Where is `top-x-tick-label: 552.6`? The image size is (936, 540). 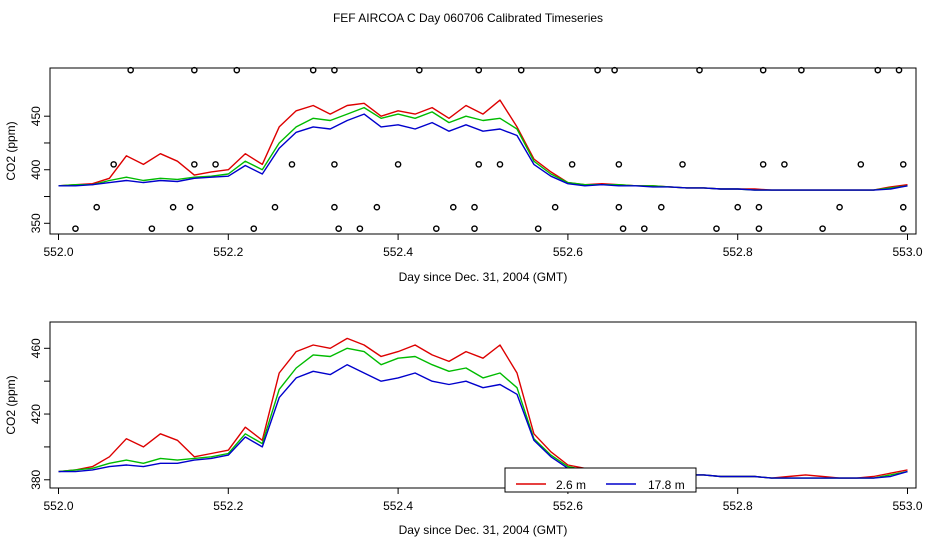 top-x-tick-label: 552.6 is located at coordinates (568, 252).